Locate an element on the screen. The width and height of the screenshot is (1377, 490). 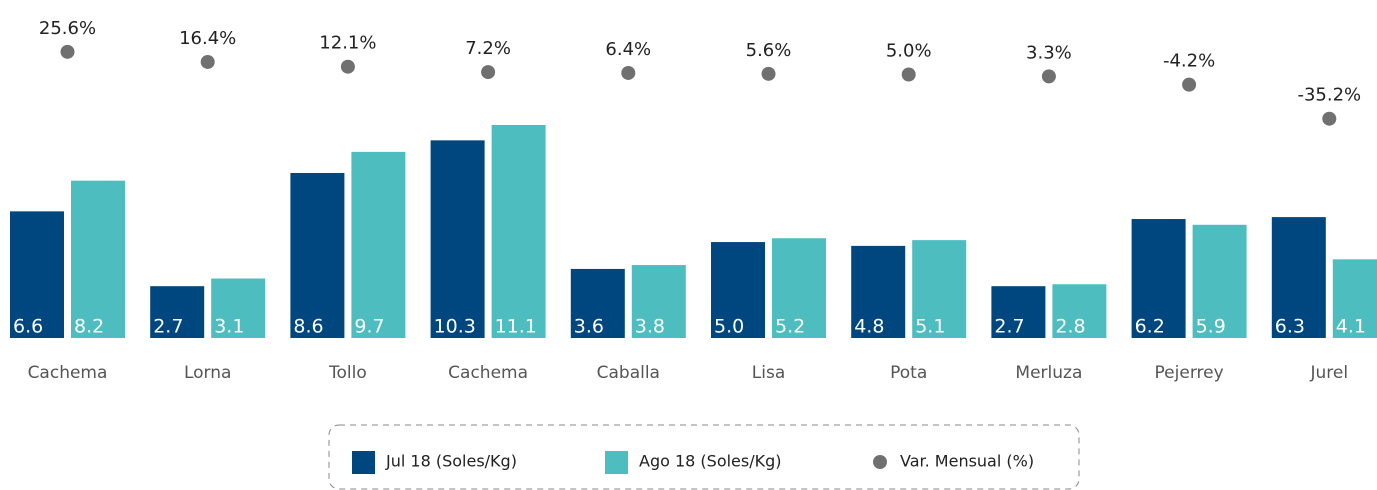
data-label: 5.0% is located at coordinates (909, 51).